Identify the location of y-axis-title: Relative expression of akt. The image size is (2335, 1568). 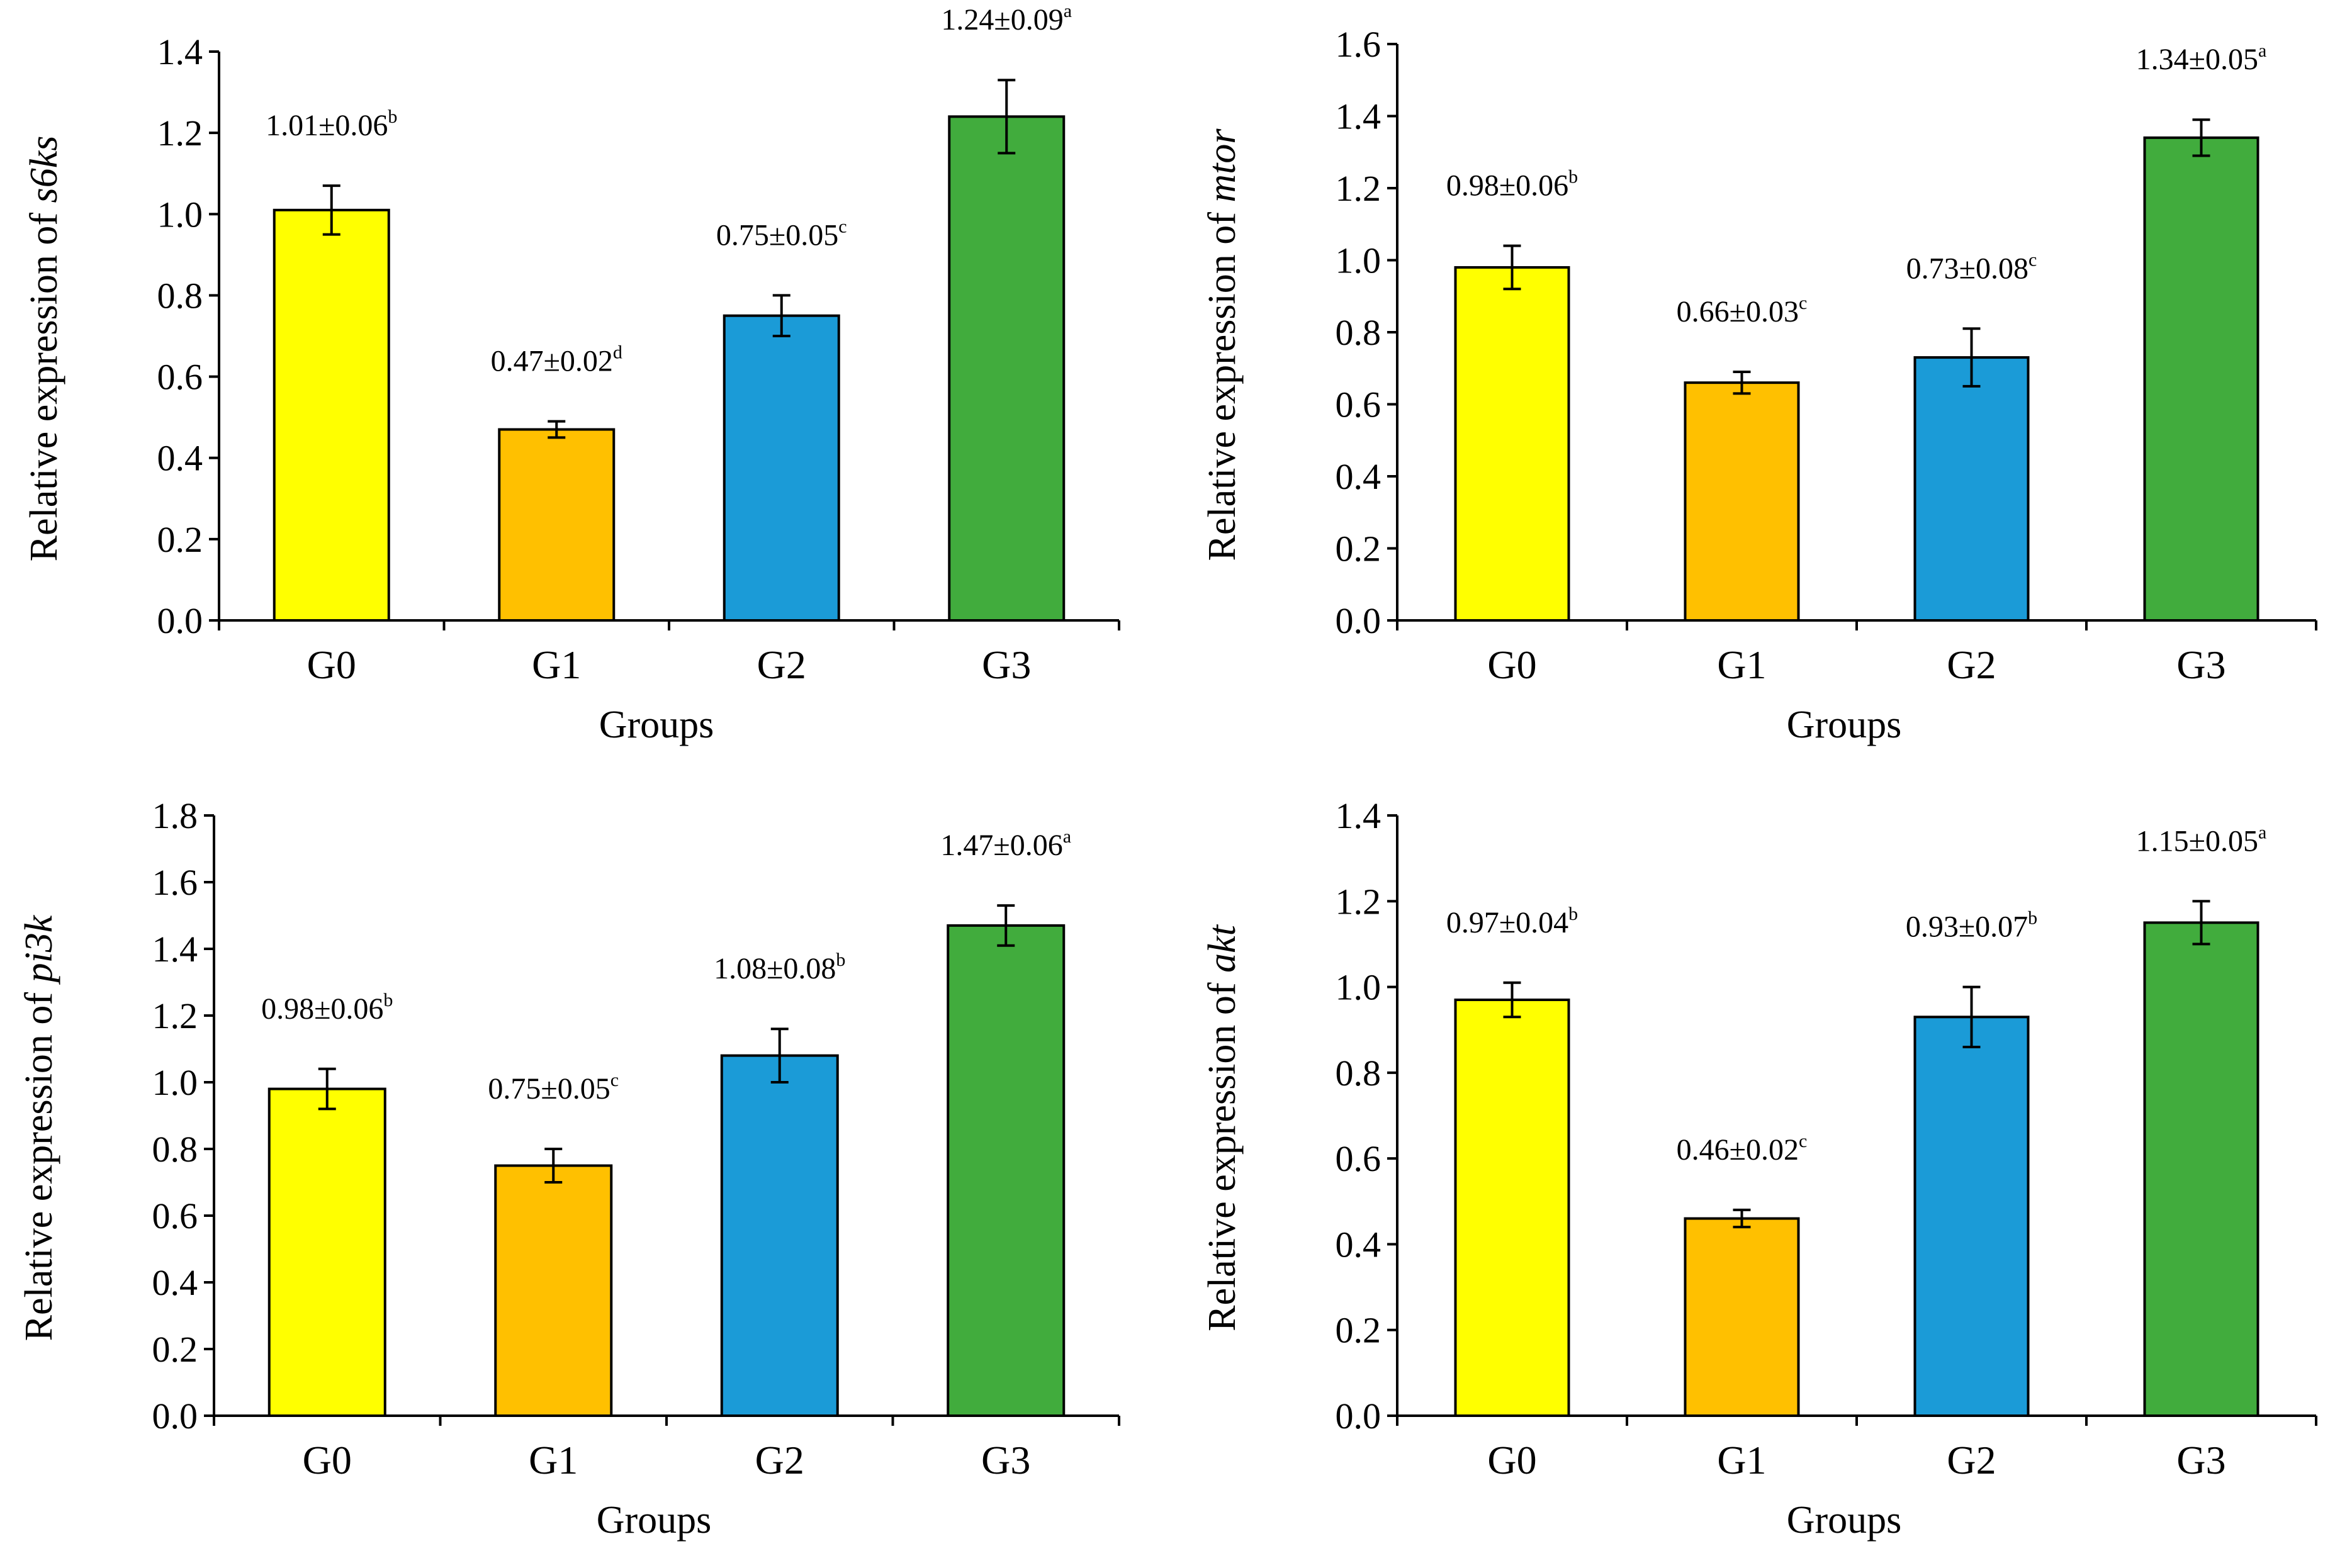
(1222, 1127).